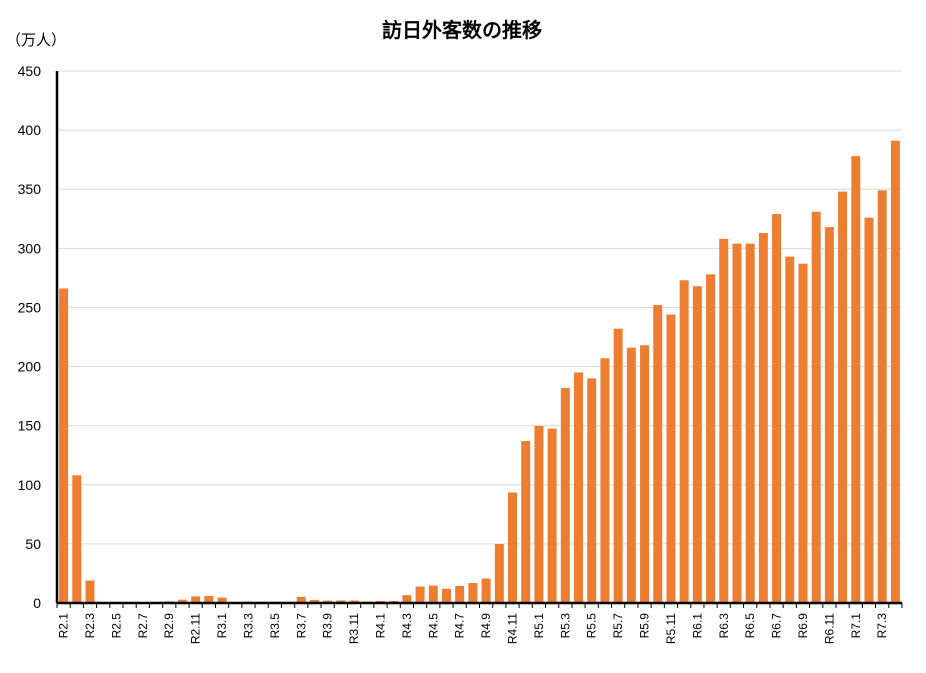 The width and height of the screenshot is (926, 673). Describe the element at coordinates (433, 626) in the screenshot. I see `x-tick-label: R4.5` at that location.